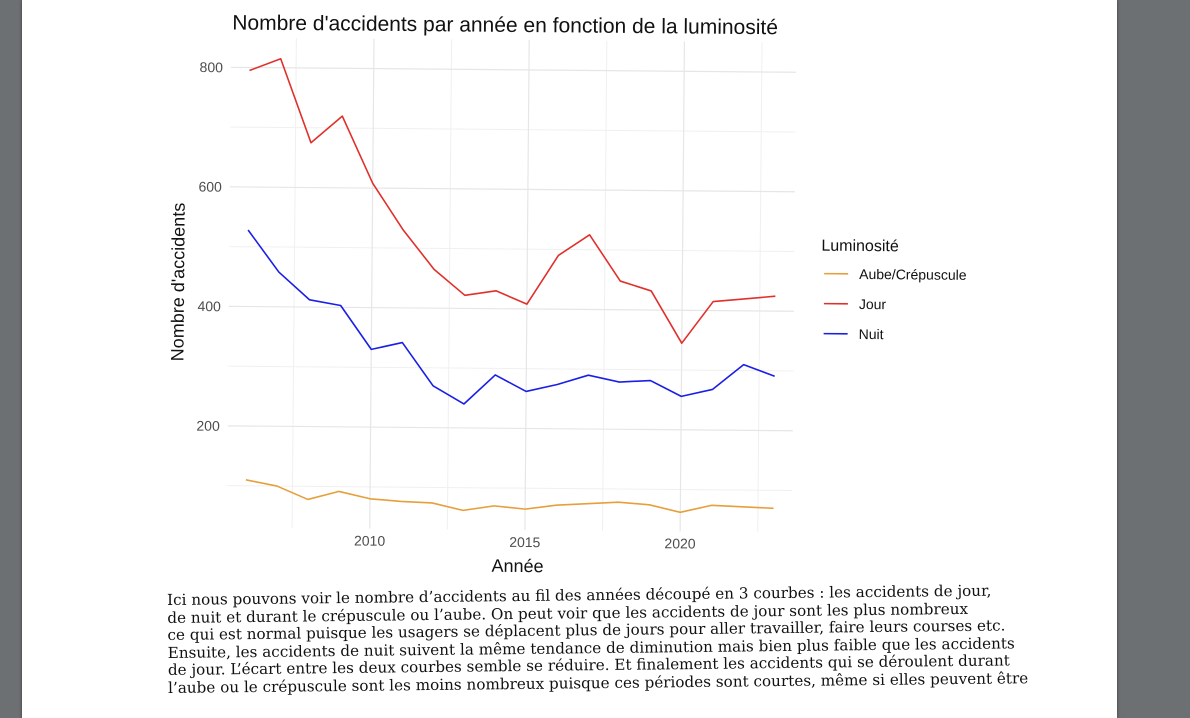 The width and height of the screenshot is (1190, 718). I want to click on y-tick-label: 200, so click(208, 426).